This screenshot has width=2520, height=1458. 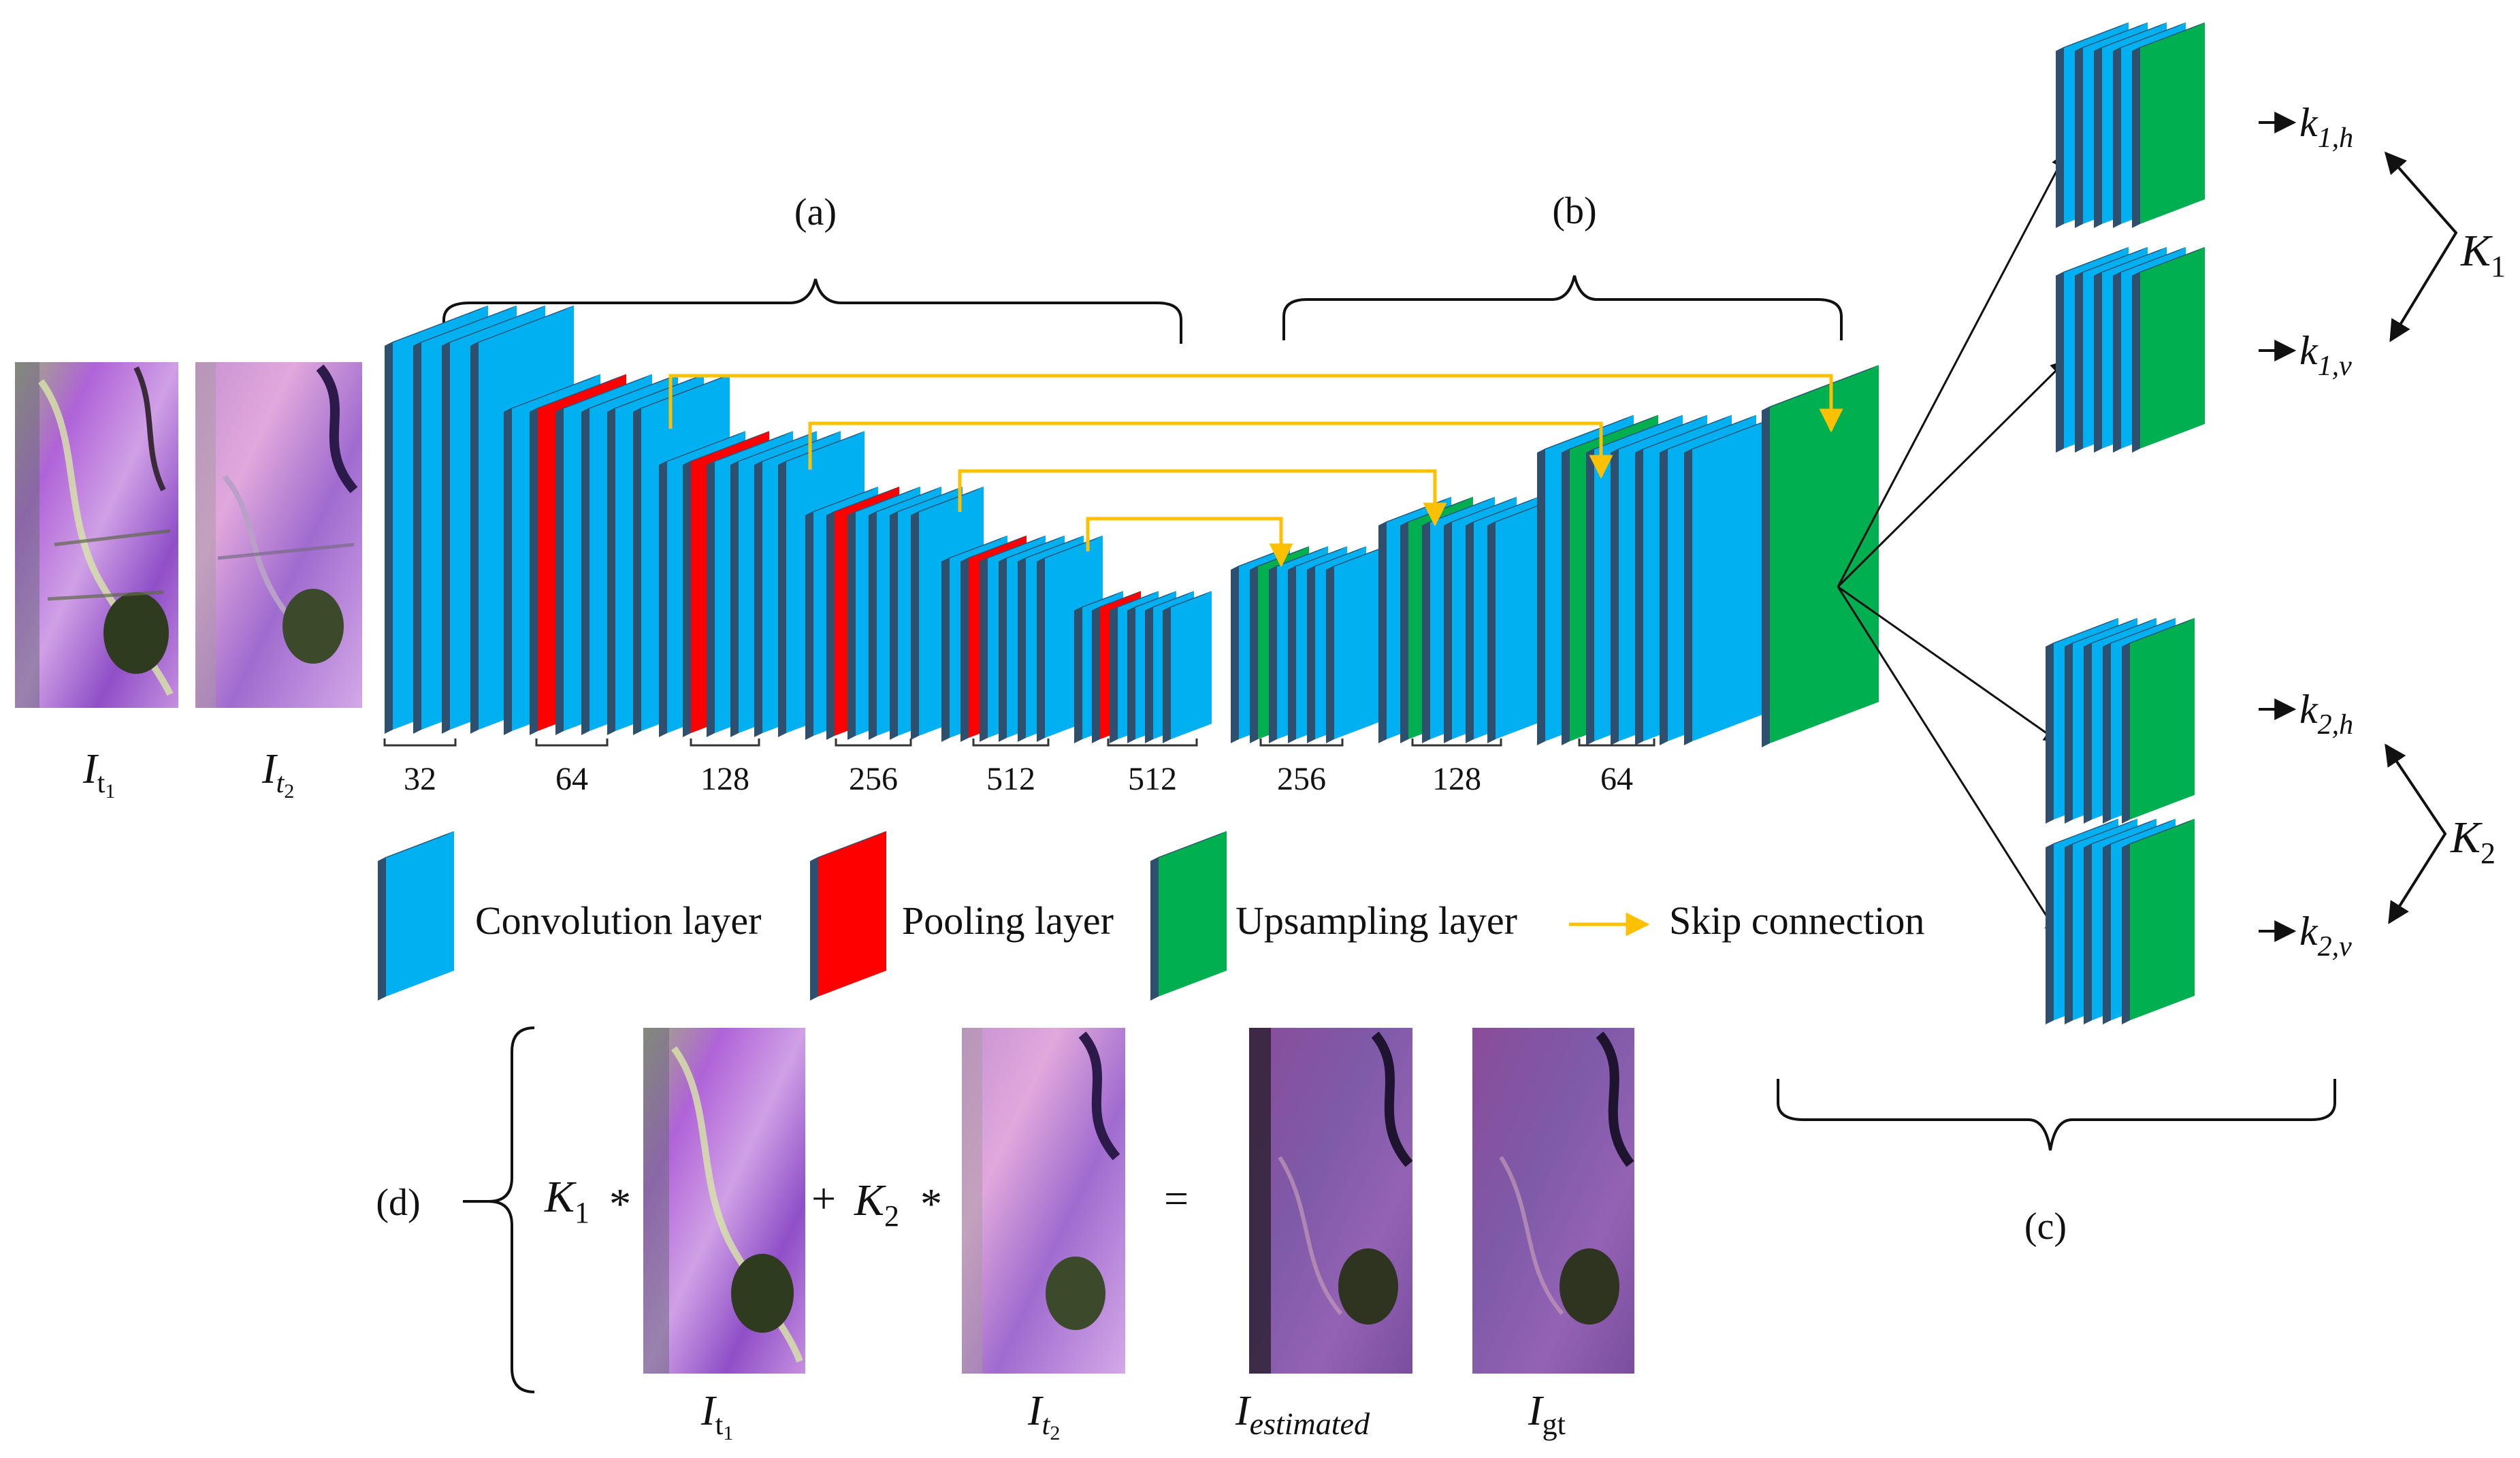 I want to click on legend-pool-block, so click(x=848, y=916).